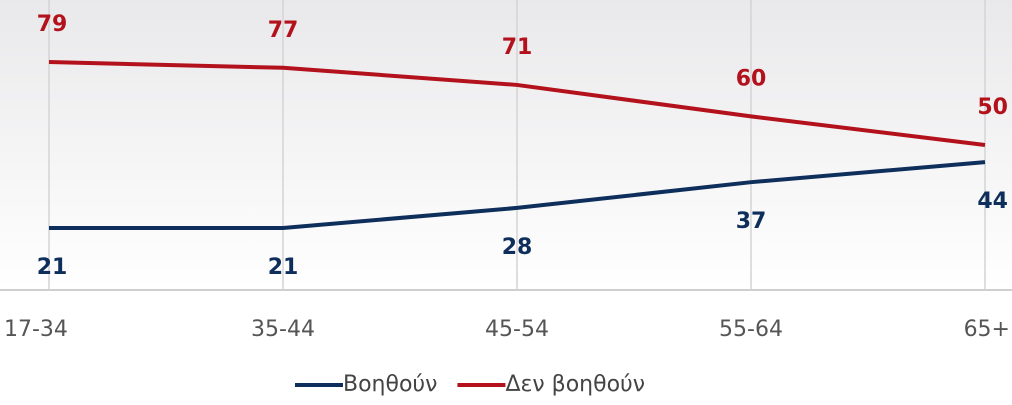  Describe the element at coordinates (992, 201) in the screenshot. I see `data-label: 44` at that location.